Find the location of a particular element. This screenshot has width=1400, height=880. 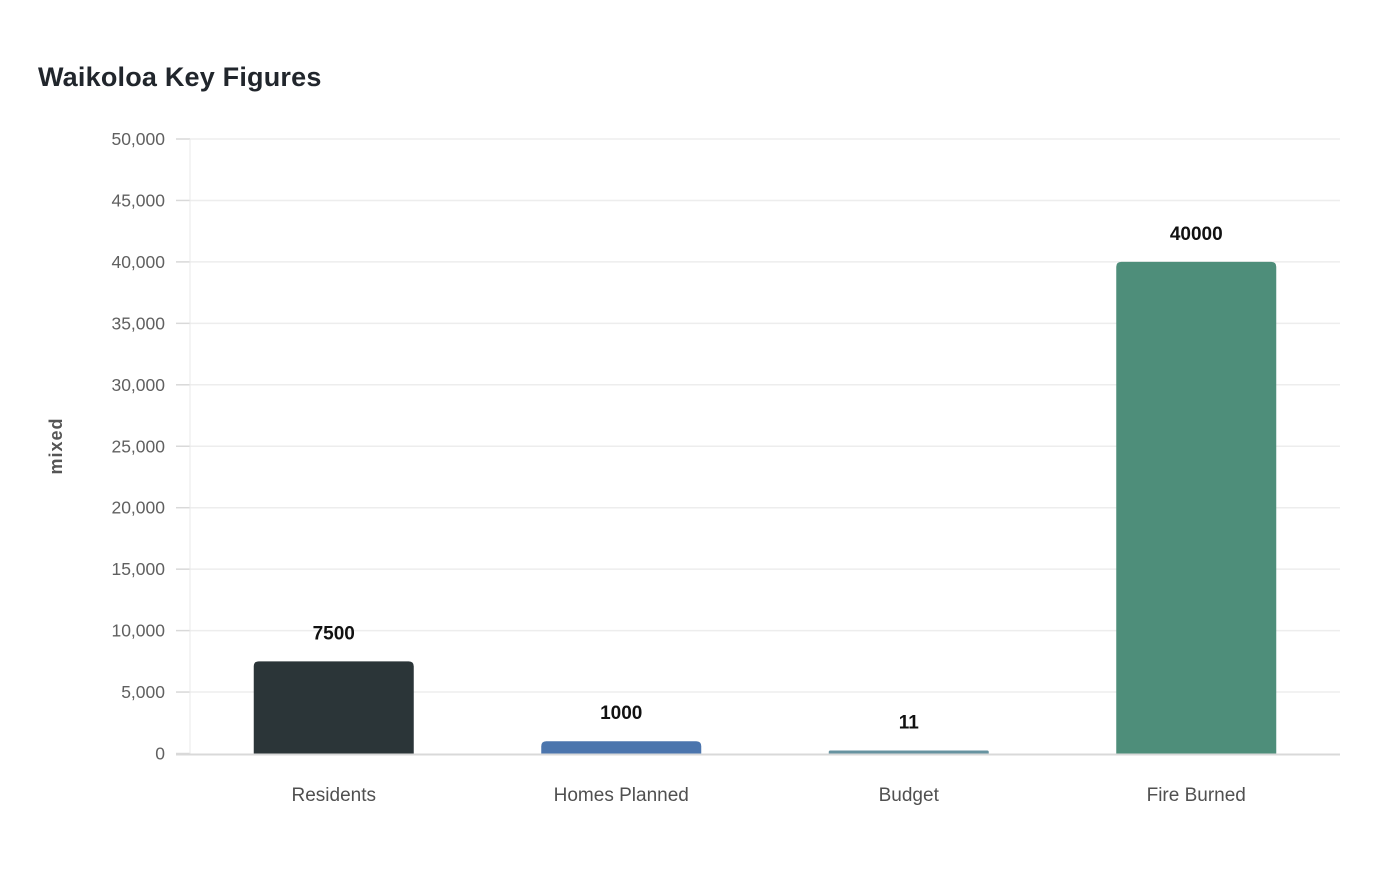

x-category-label: Residents is located at coordinates (334, 795).